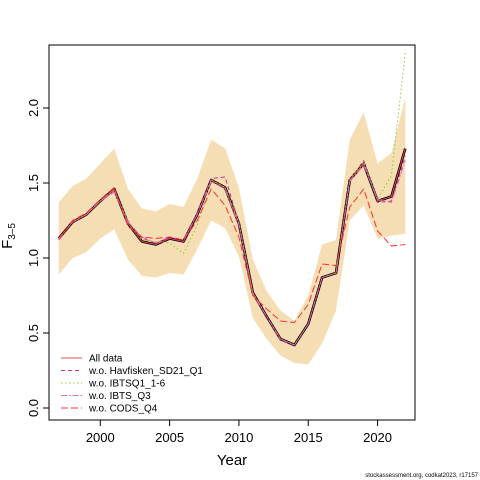  I want to click on x-axis: 2000 2005 2010 2015 2020, so click(239, 432).